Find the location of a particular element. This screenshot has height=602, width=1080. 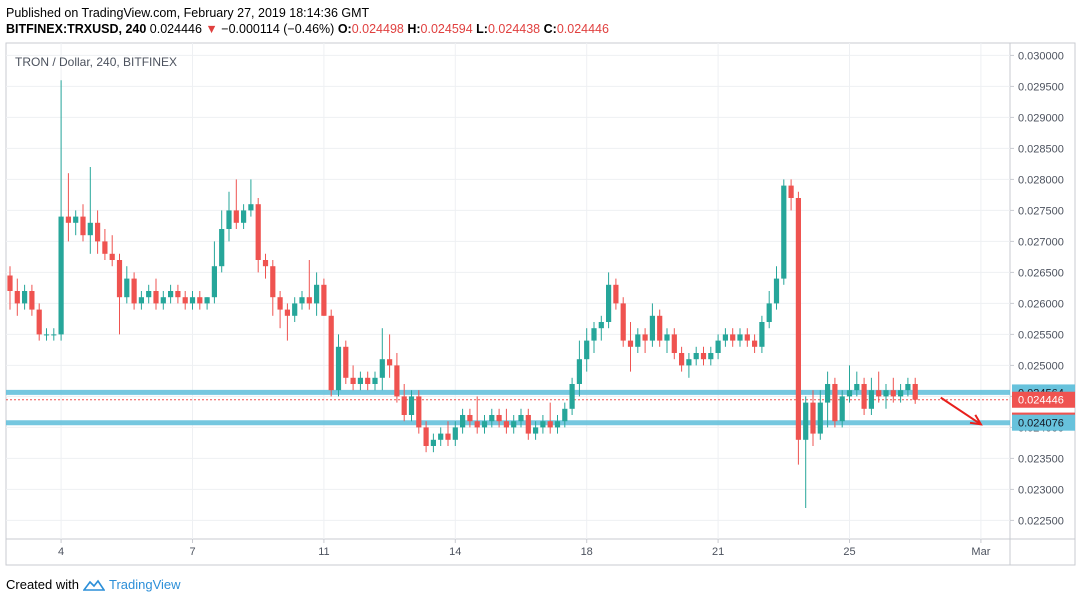

price-tick-label: 0.026500 is located at coordinates (1041, 273).